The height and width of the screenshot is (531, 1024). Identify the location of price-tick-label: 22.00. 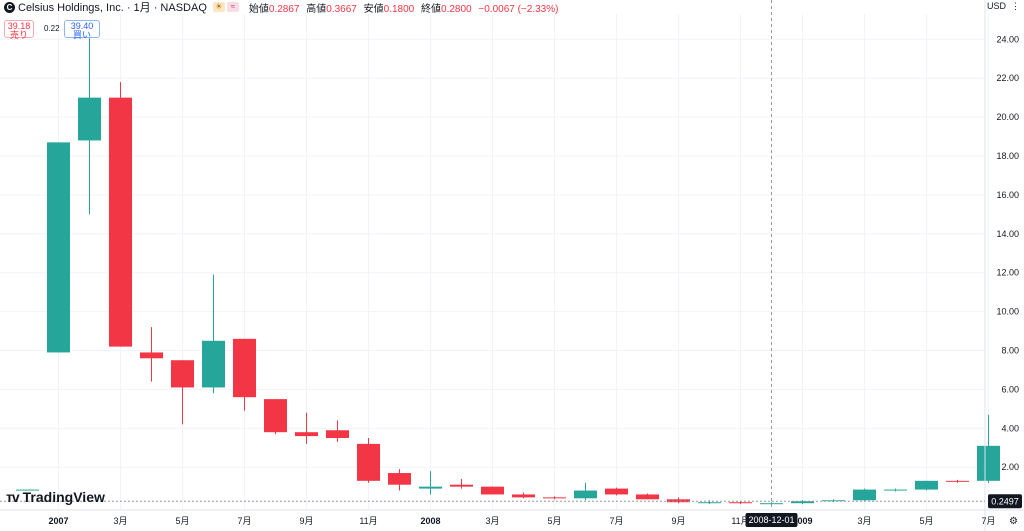
(1007, 78).